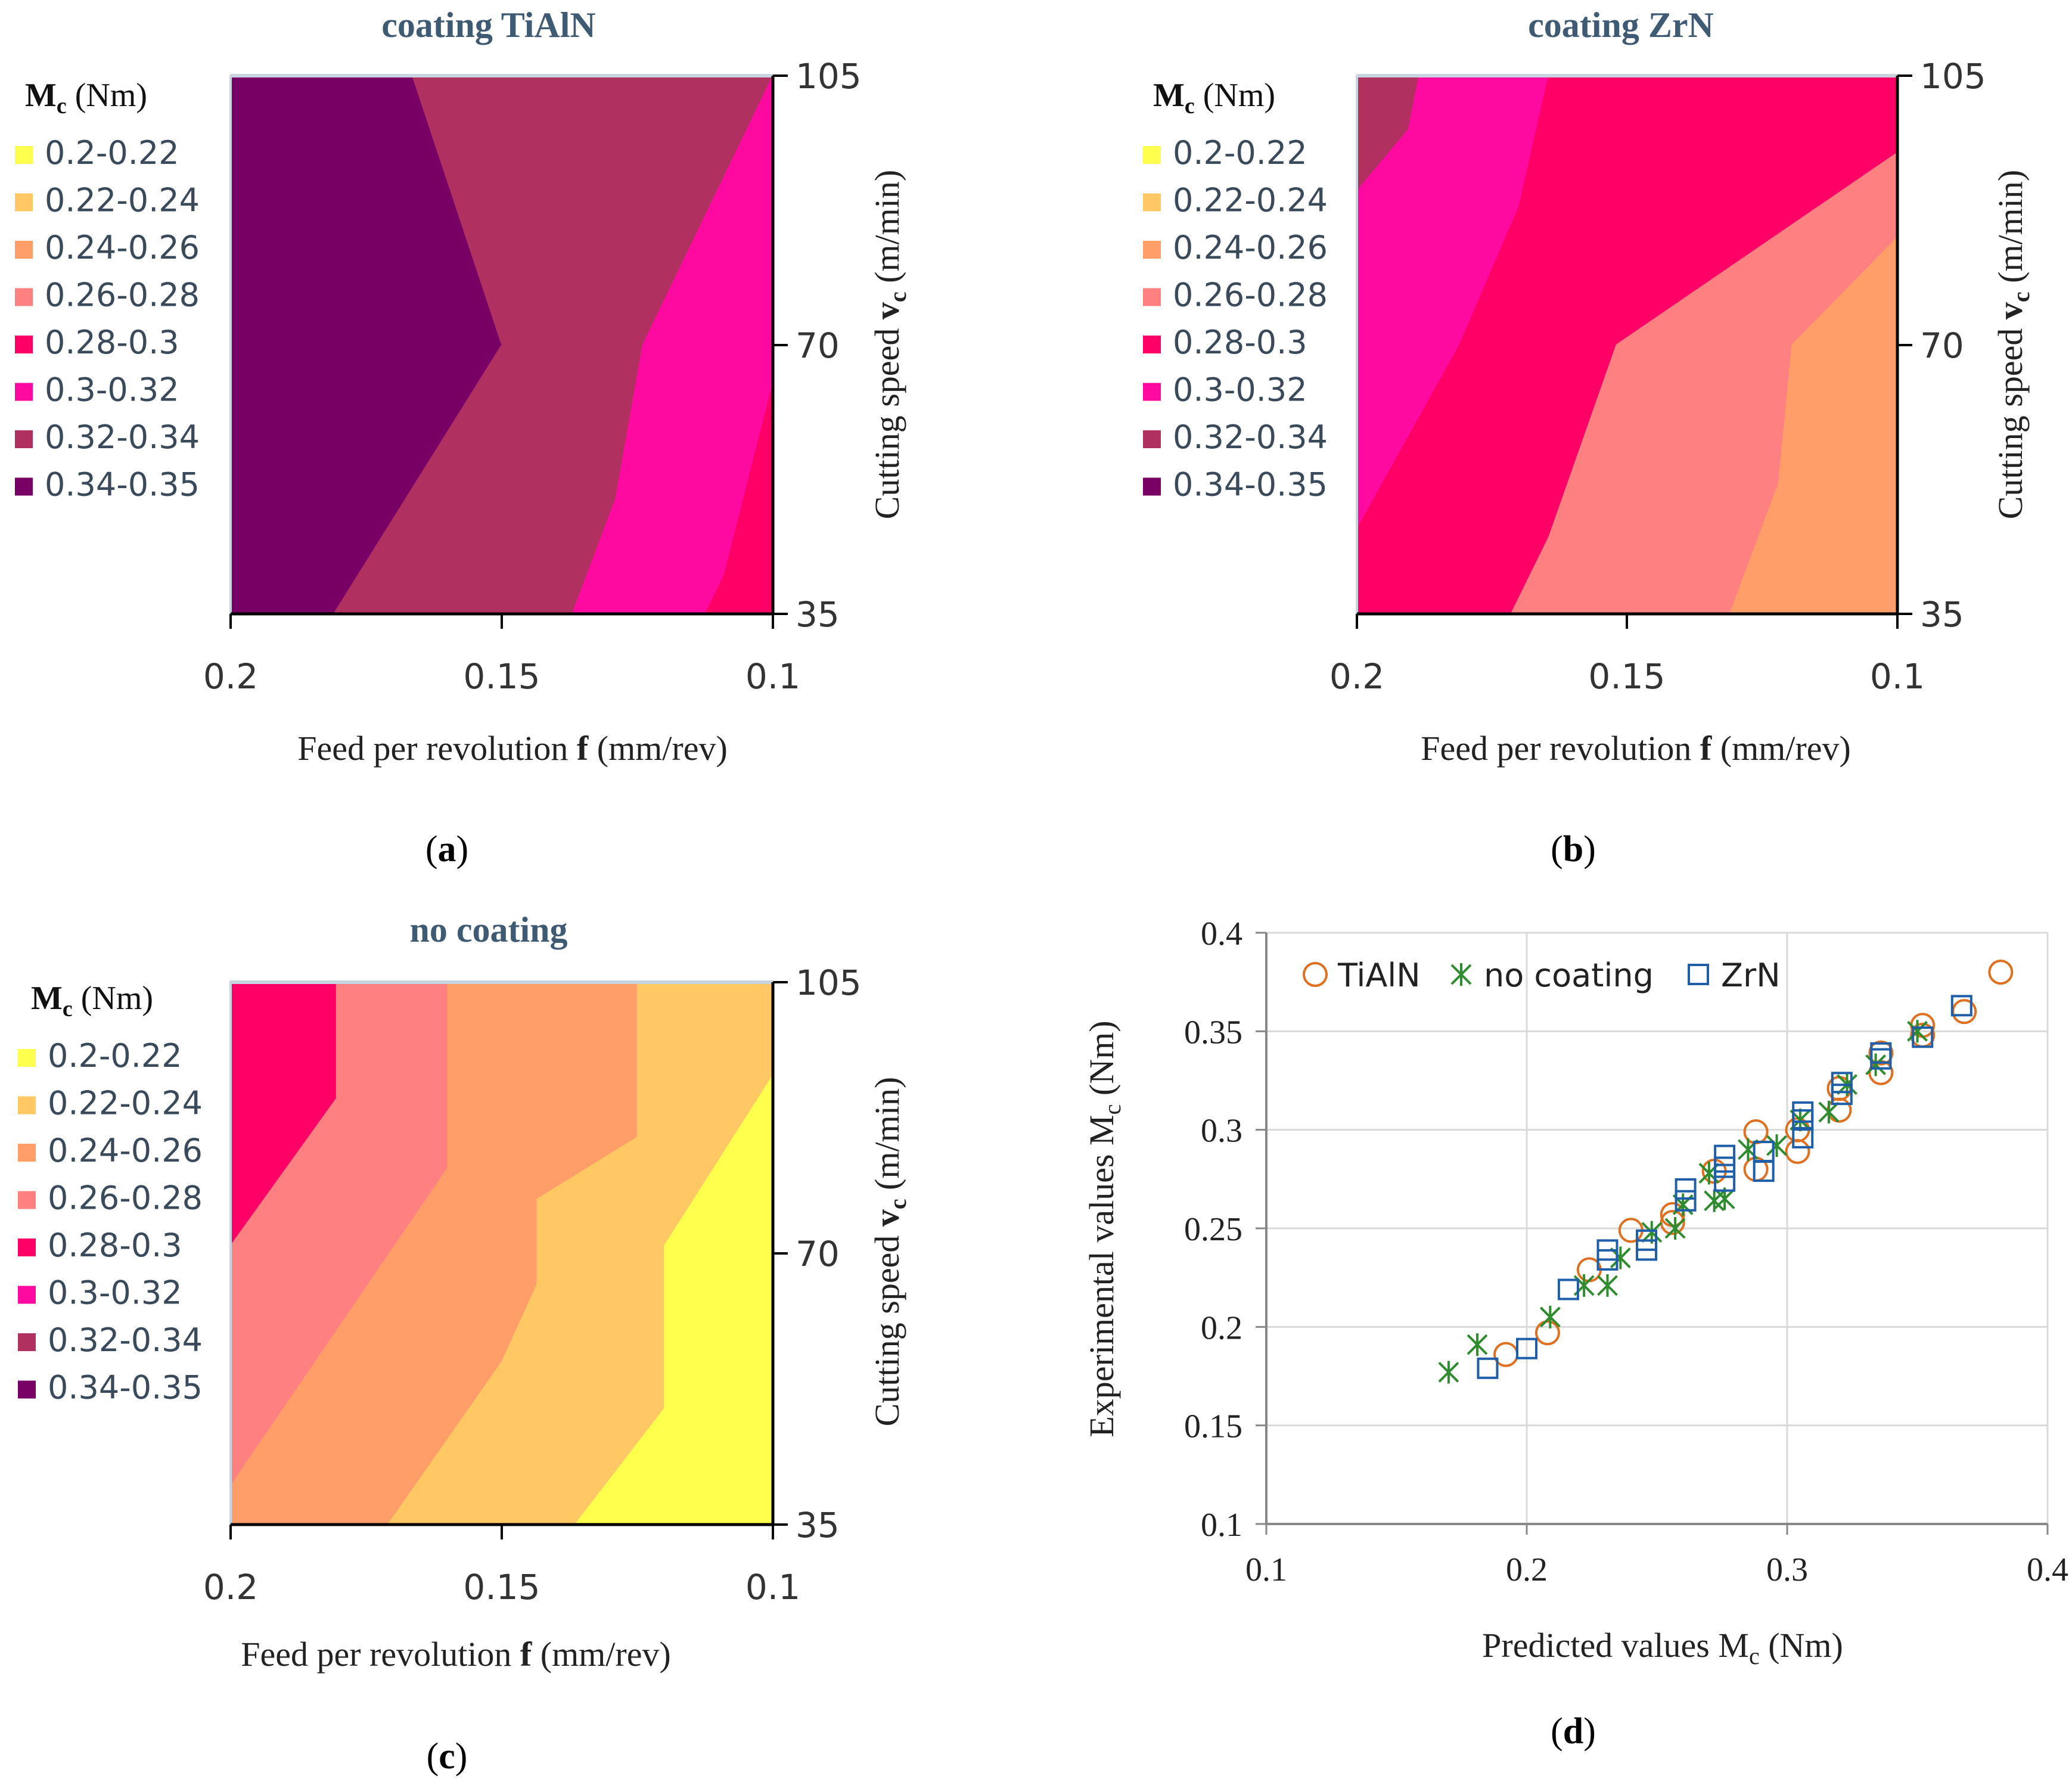 This screenshot has height=1788, width=2072. What do you see at coordinates (488, 25) in the screenshot?
I see `chart-title: coating TiAlN` at bounding box center [488, 25].